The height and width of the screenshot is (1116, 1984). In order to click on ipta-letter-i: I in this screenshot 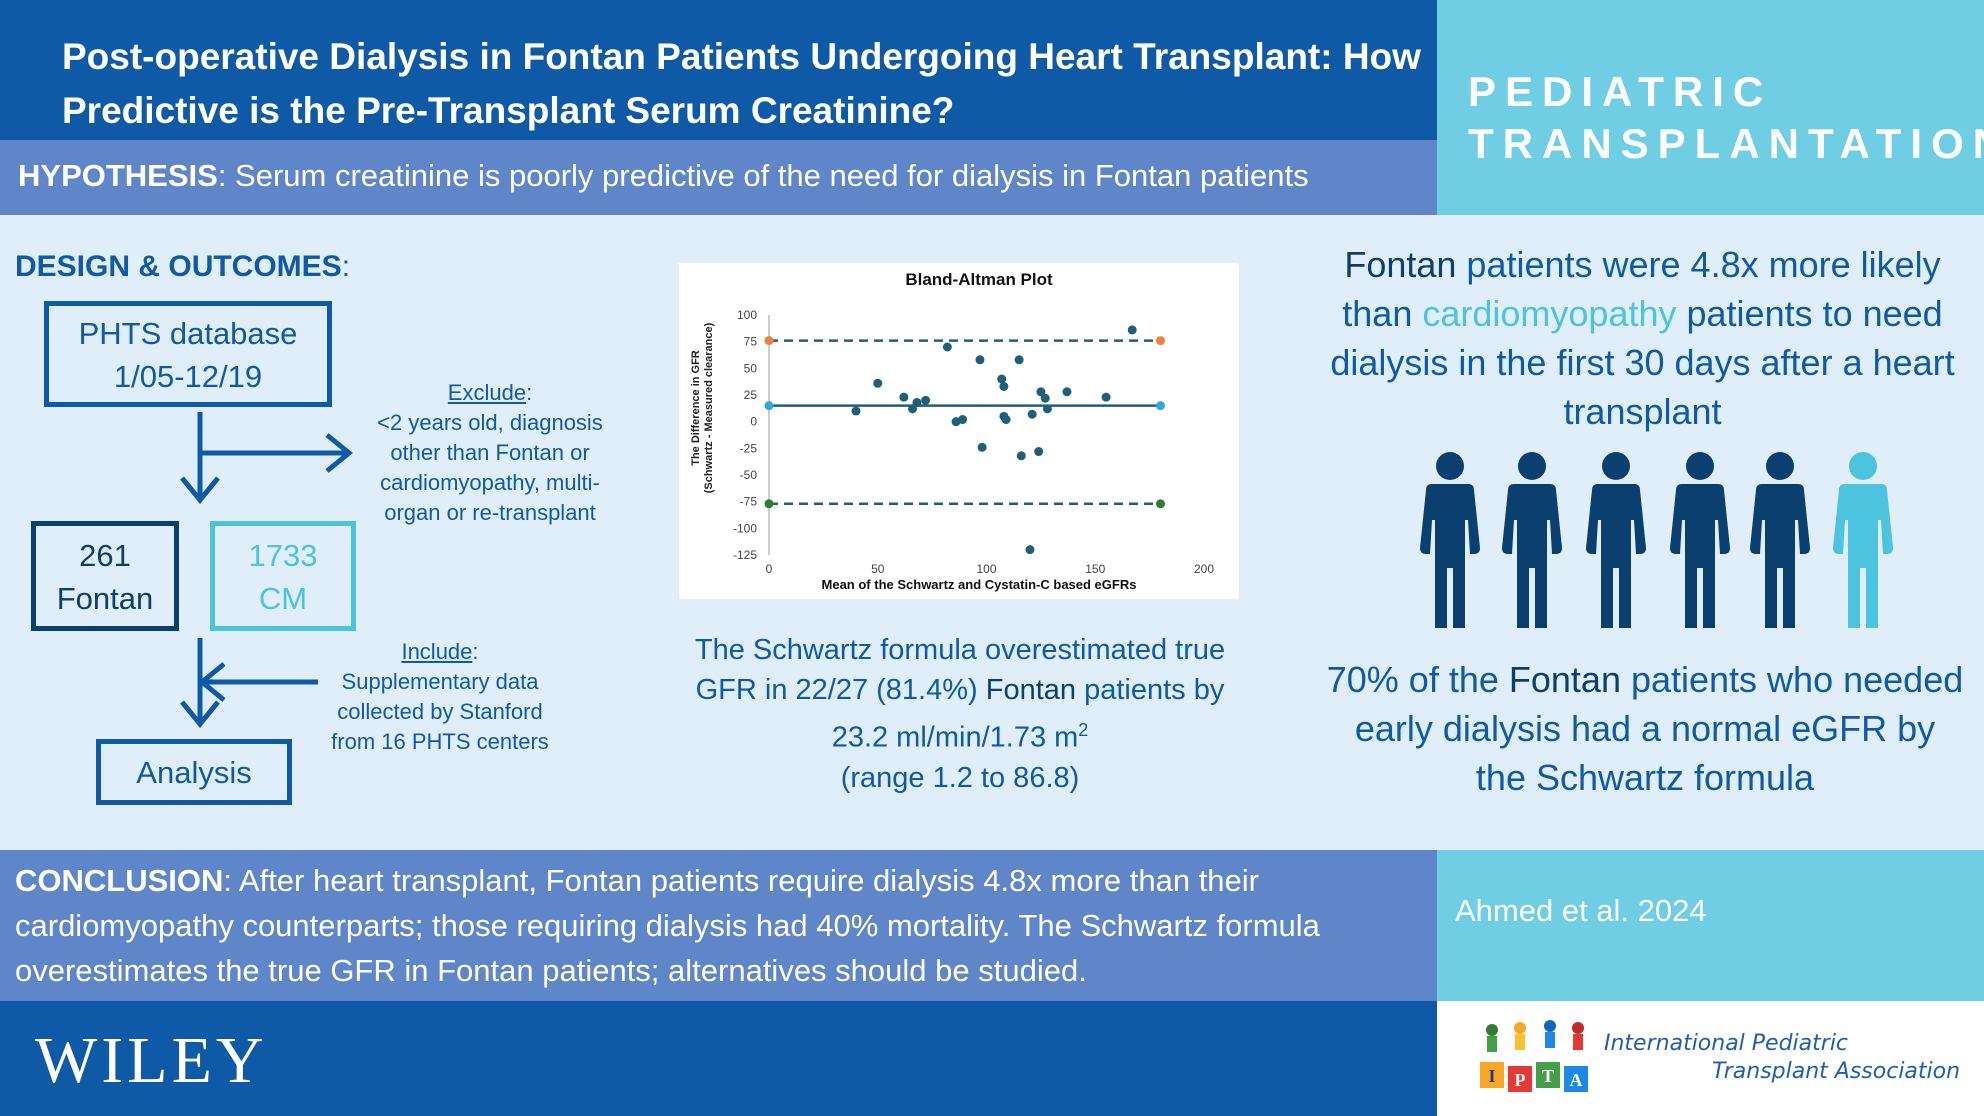, I will do `click(1491, 1076)`.